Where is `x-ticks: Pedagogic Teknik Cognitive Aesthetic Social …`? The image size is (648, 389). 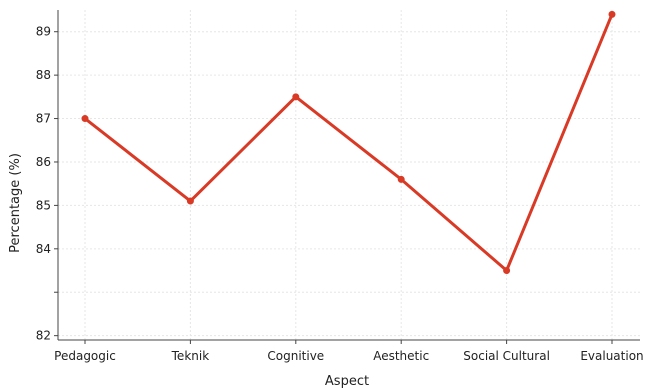 x-ticks: Pedagogic Teknik Cognitive Aesthetic Social … is located at coordinates (349, 351).